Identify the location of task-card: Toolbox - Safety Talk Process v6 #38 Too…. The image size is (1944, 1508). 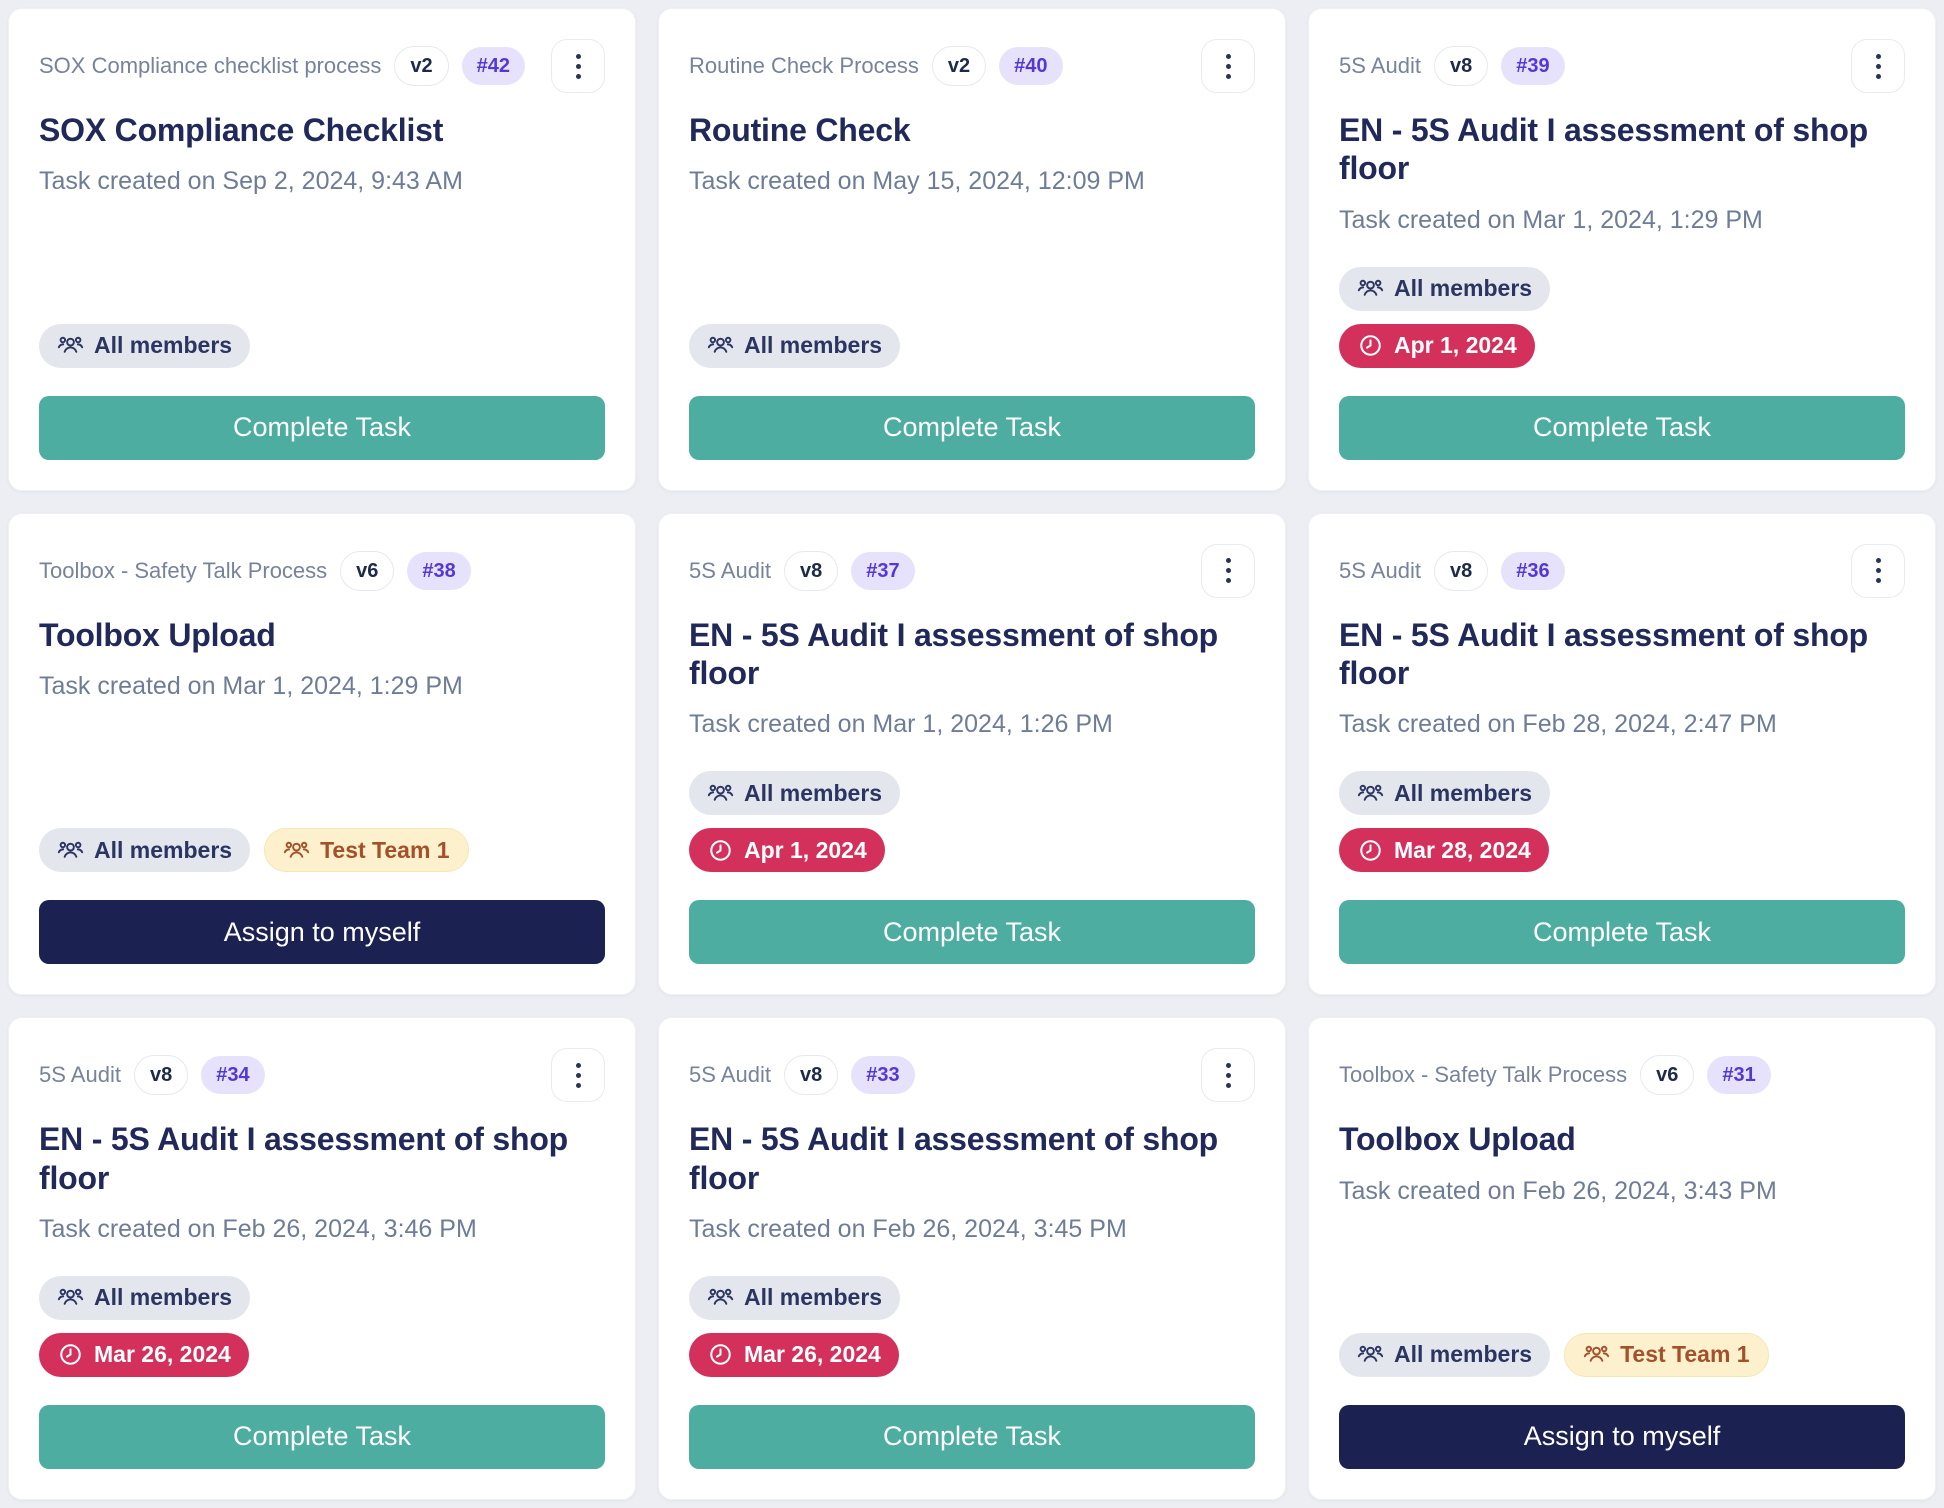
(322, 754).